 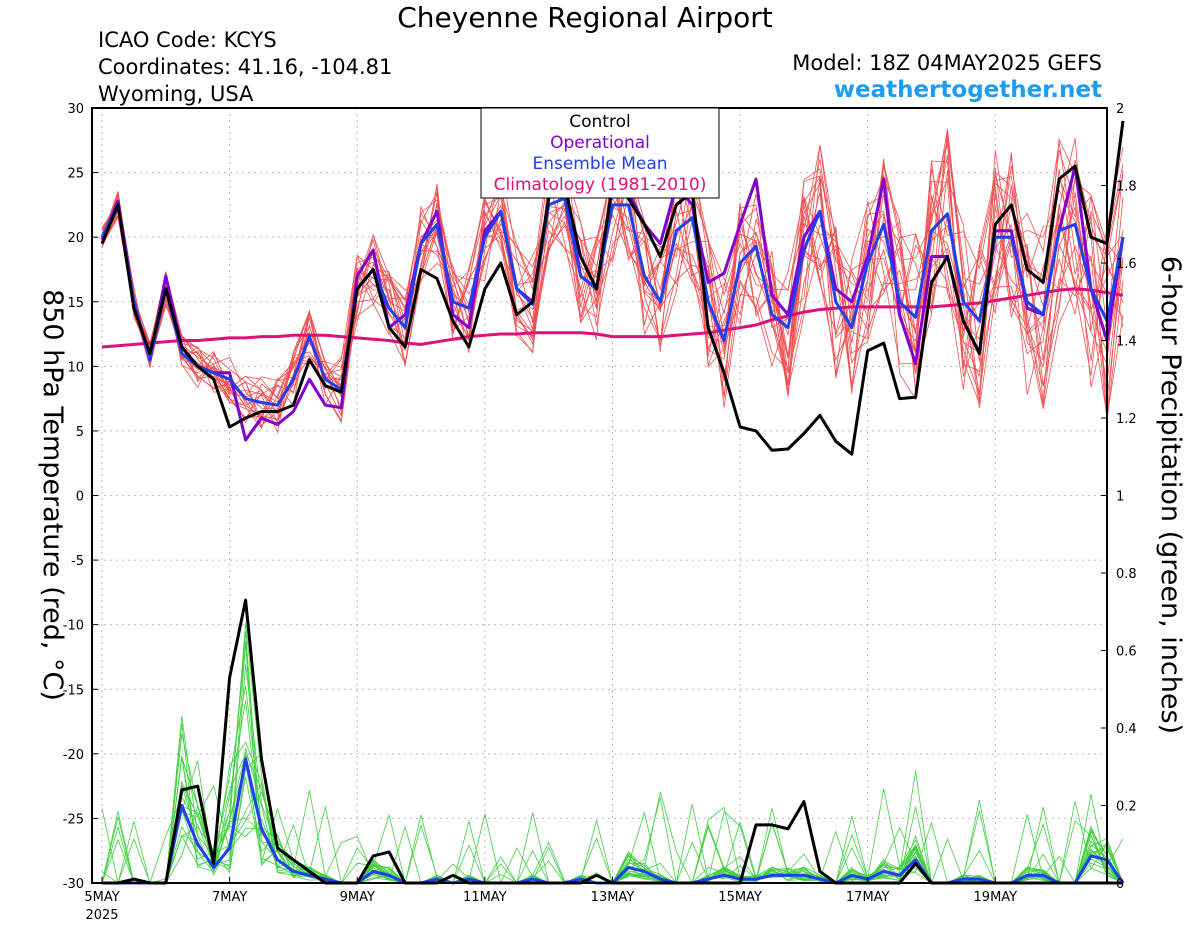 I want to click on right-axis-ticks: 2 1.8 1.6 1.4 1.2 1 0.8 0.6 0.4 0.2 0, so click(x=1119, y=497).